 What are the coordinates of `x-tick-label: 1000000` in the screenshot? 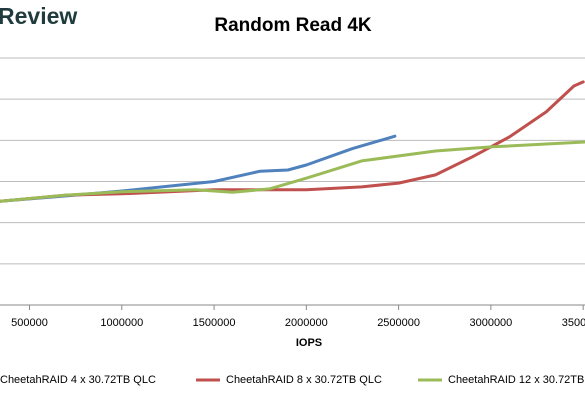 It's located at (121, 323).